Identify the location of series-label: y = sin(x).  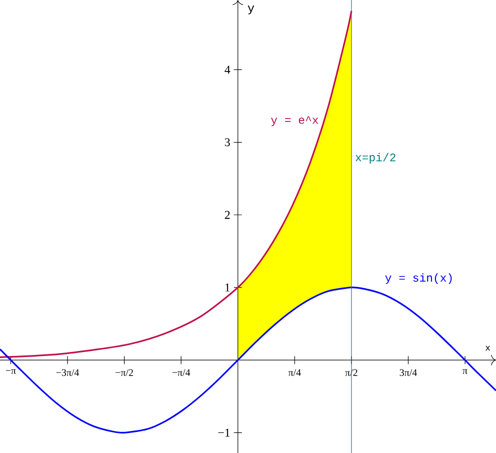
(418, 278).